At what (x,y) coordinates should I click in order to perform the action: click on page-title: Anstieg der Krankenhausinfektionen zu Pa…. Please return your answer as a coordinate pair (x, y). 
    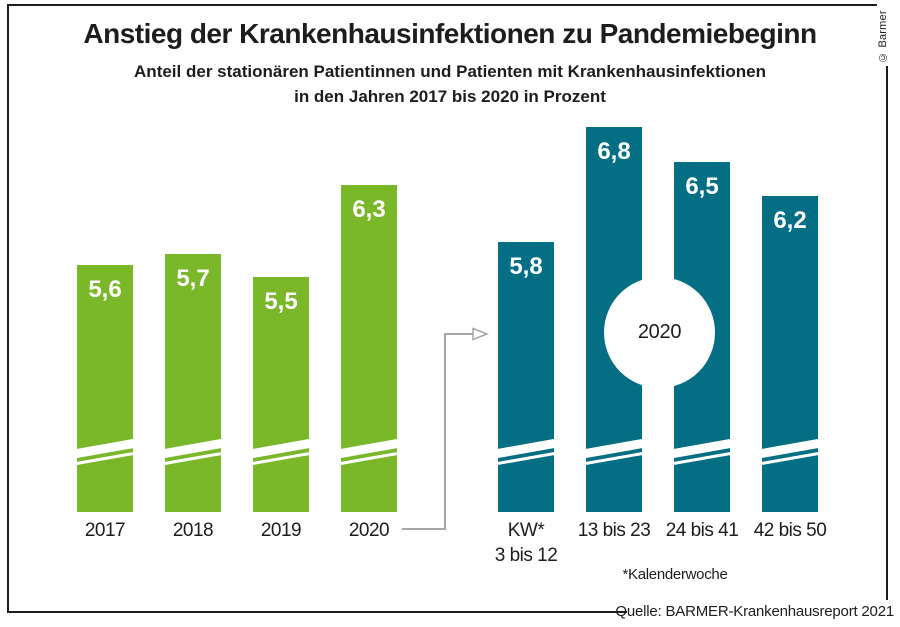
    Looking at the image, I should click on (450, 33).